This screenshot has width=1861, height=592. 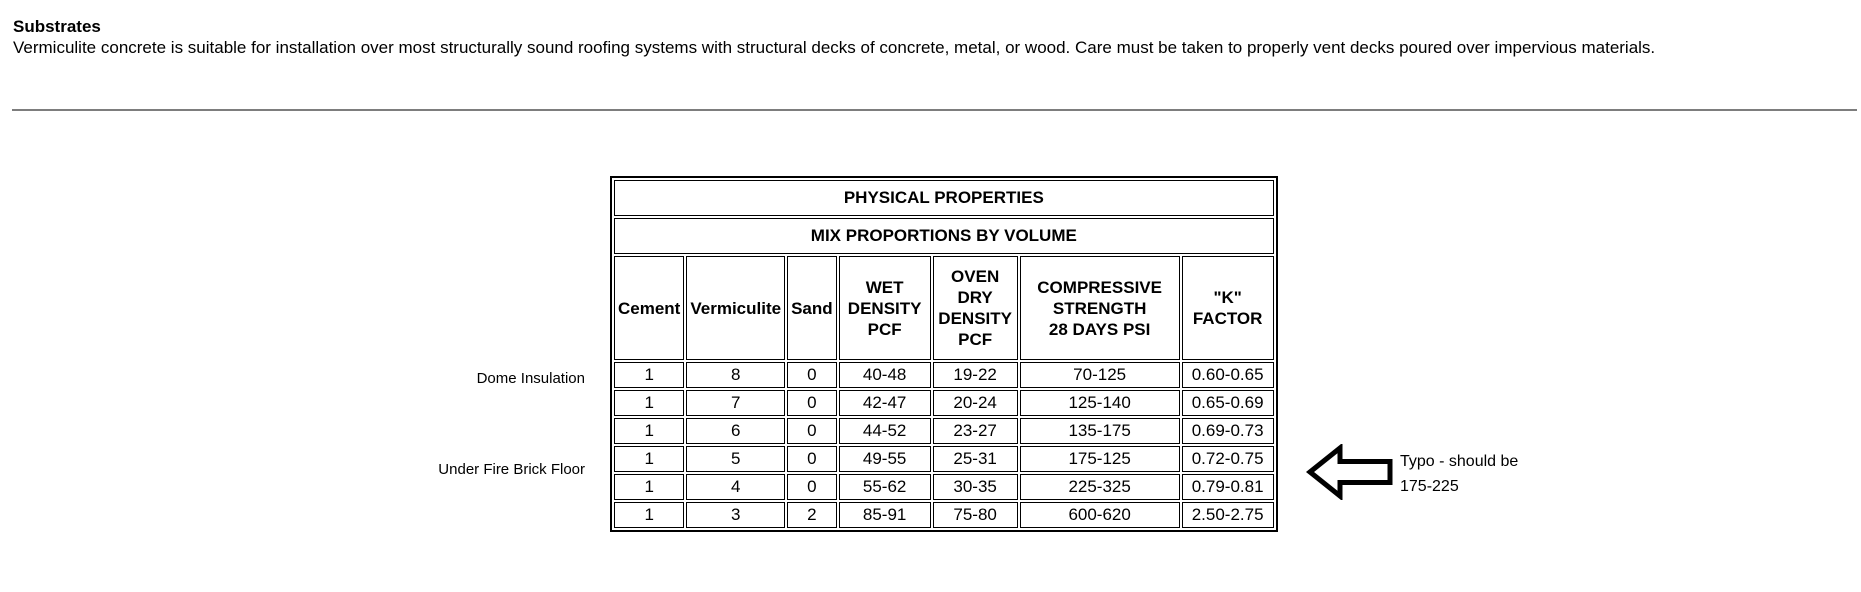 I want to click on table-subtitle: MIX PROPORTIONS BY VOLUME, so click(x=944, y=236).